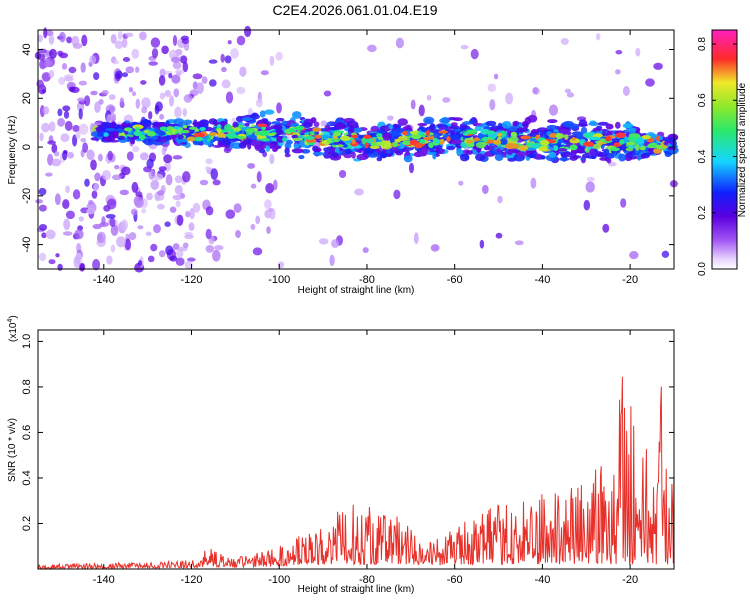 This screenshot has width=750, height=605. I want to click on colorbar-label: Normalized spectral amplitude, so click(742, 149).